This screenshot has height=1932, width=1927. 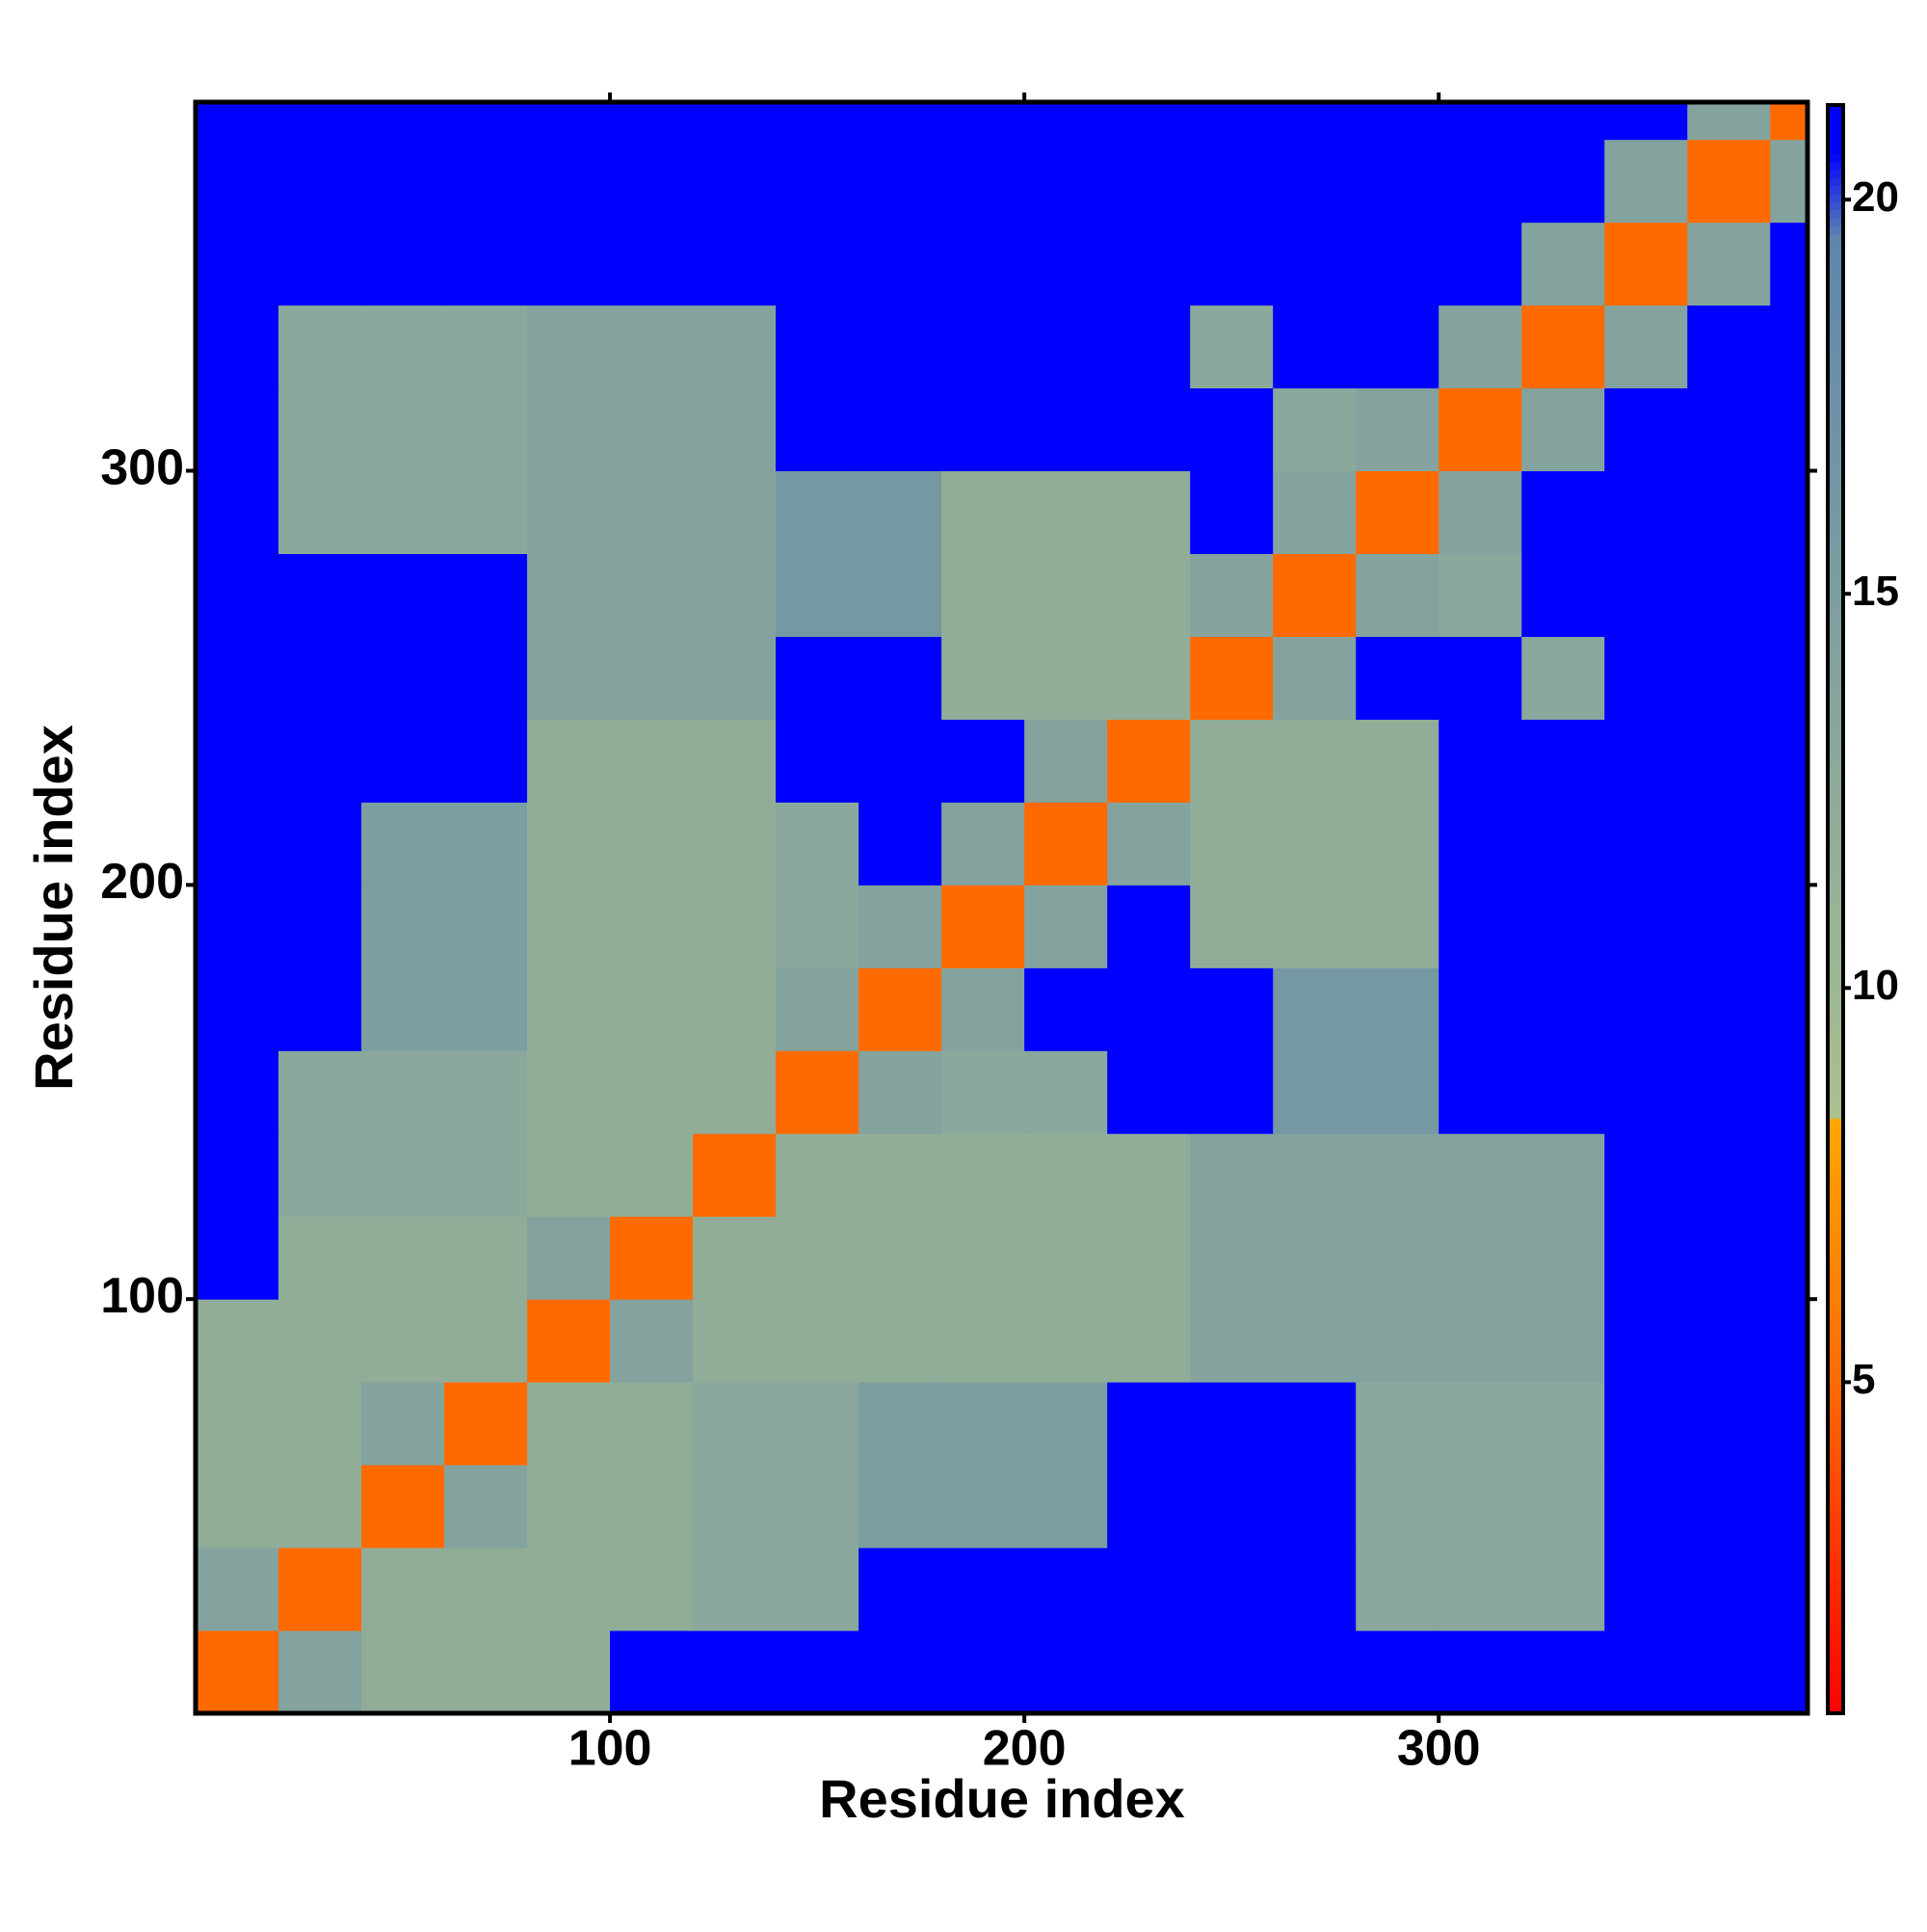 What do you see at coordinates (53, 908) in the screenshot?
I see `y-axis-label: Residue index` at bounding box center [53, 908].